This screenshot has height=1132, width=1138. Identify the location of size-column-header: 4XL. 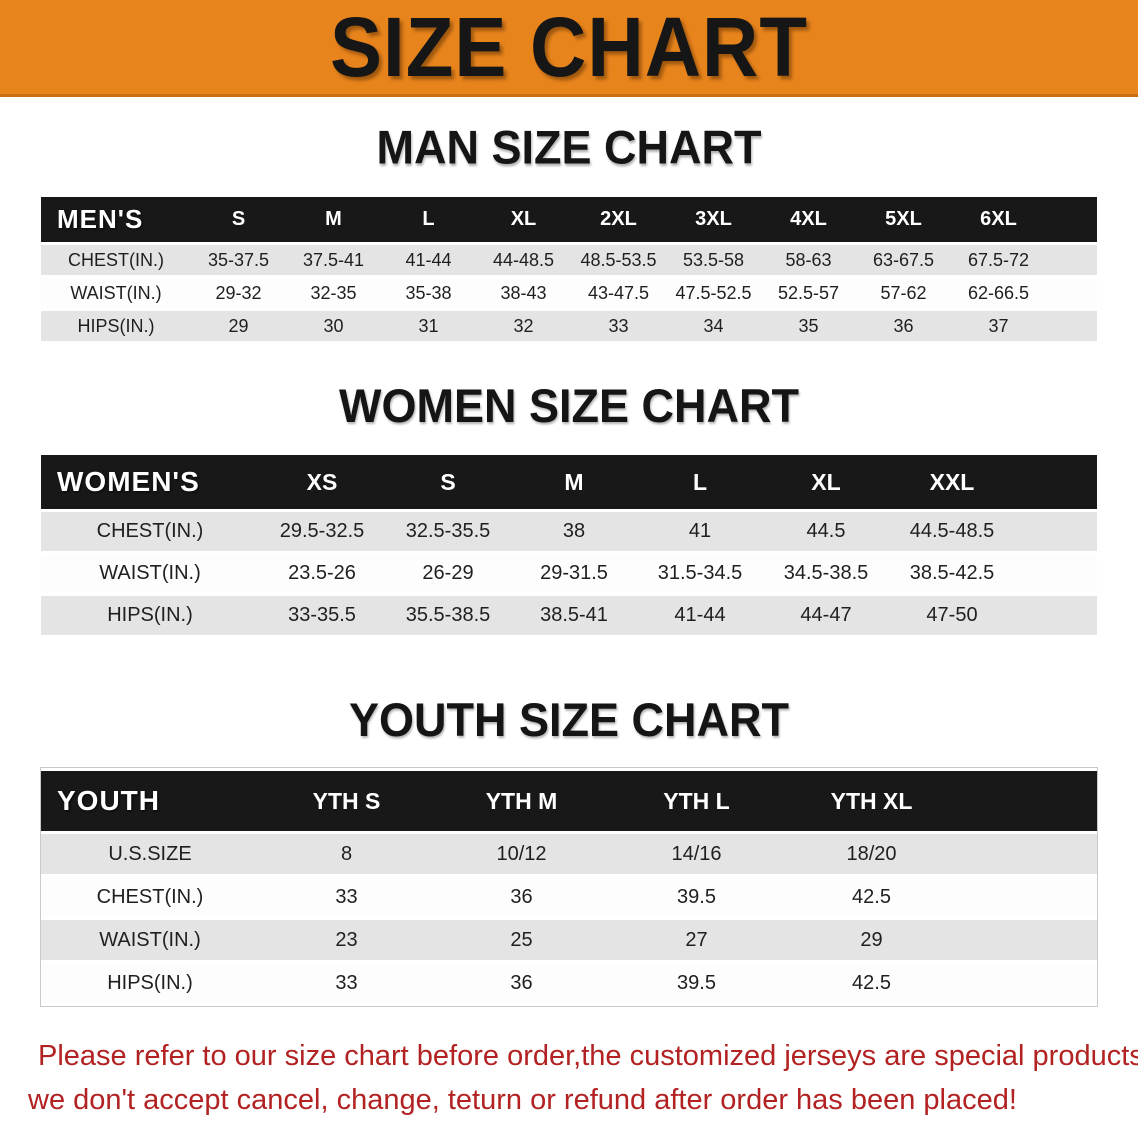
(808, 219).